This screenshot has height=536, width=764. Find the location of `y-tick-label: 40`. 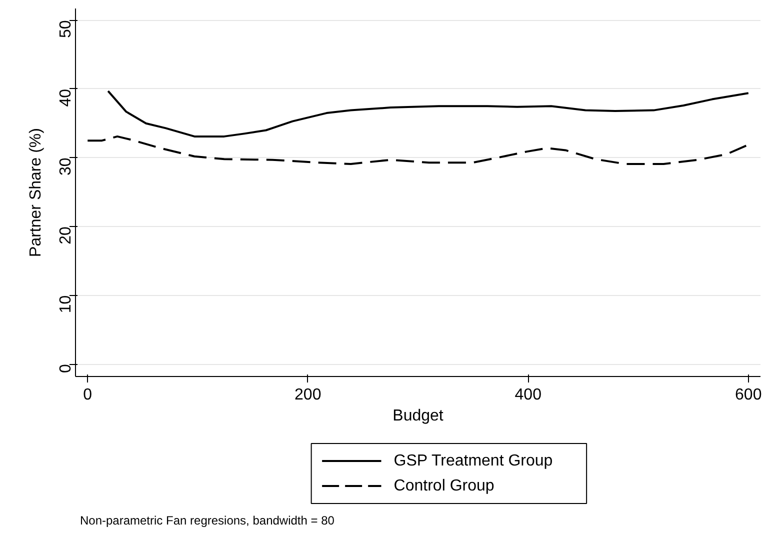

y-tick-label: 40 is located at coordinates (66, 97).